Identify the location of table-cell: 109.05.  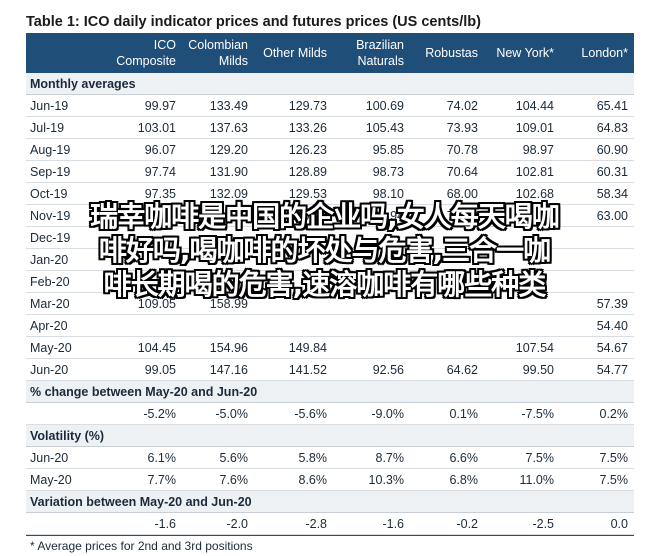
(156, 304).